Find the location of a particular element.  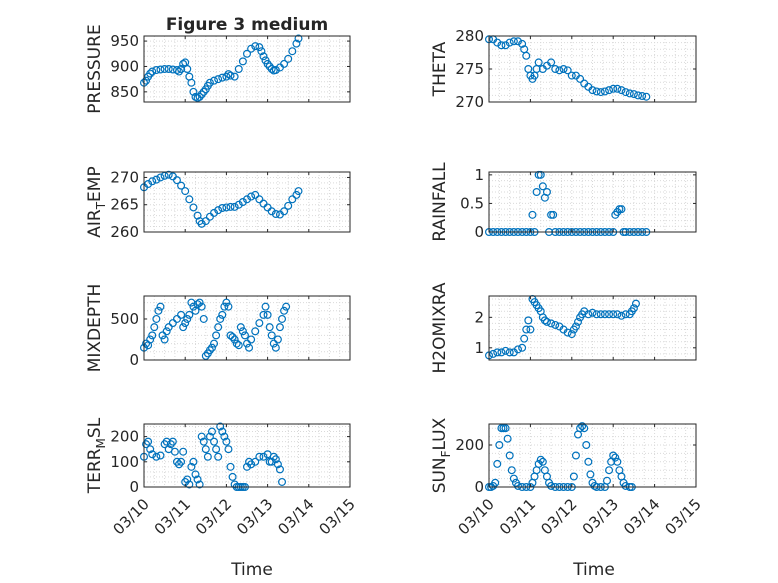

axes-box is located at coordinates (592, 202).